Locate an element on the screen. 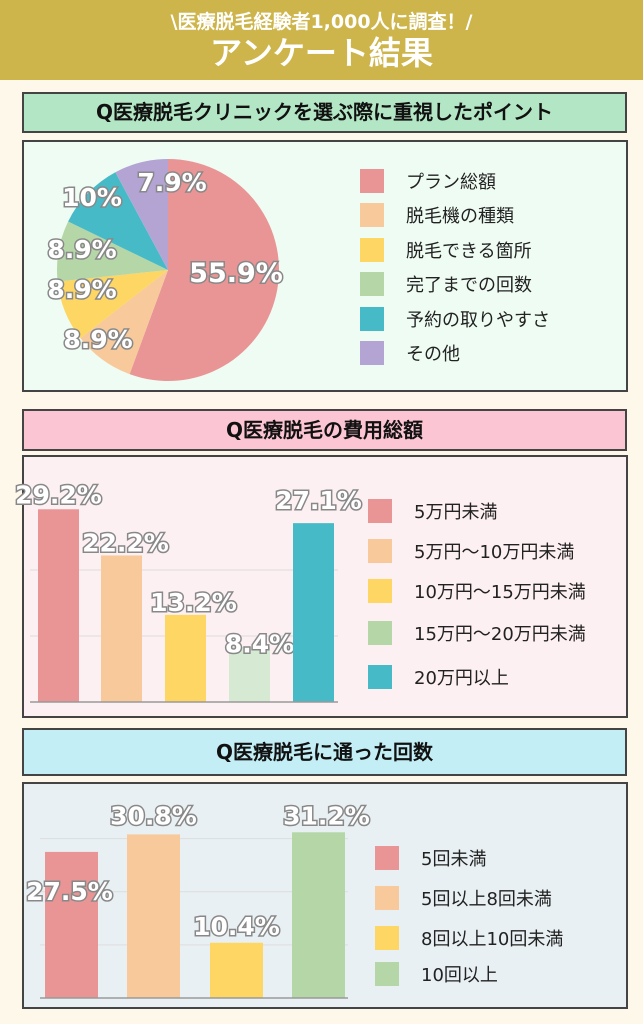 This screenshot has width=643, height=1024. legend-label: 10回以上 is located at coordinates (459, 975).